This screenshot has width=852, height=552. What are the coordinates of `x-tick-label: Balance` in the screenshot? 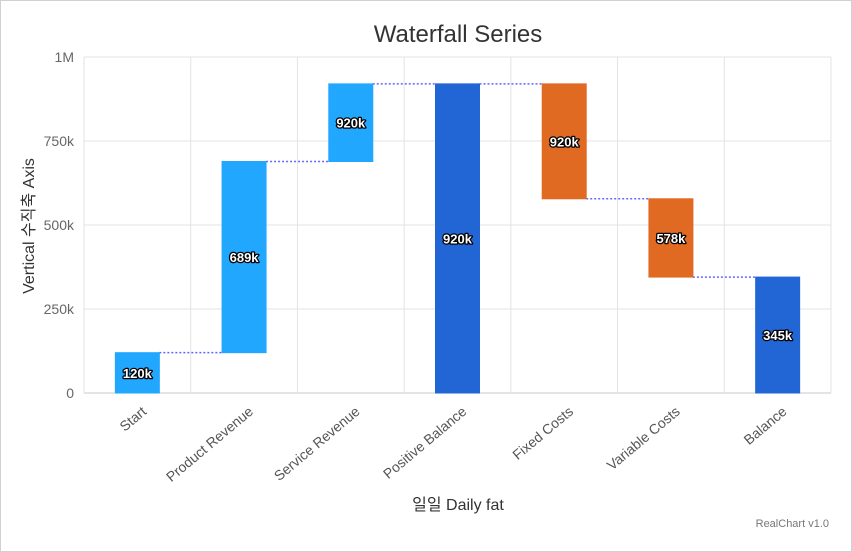 It's located at (765, 425).